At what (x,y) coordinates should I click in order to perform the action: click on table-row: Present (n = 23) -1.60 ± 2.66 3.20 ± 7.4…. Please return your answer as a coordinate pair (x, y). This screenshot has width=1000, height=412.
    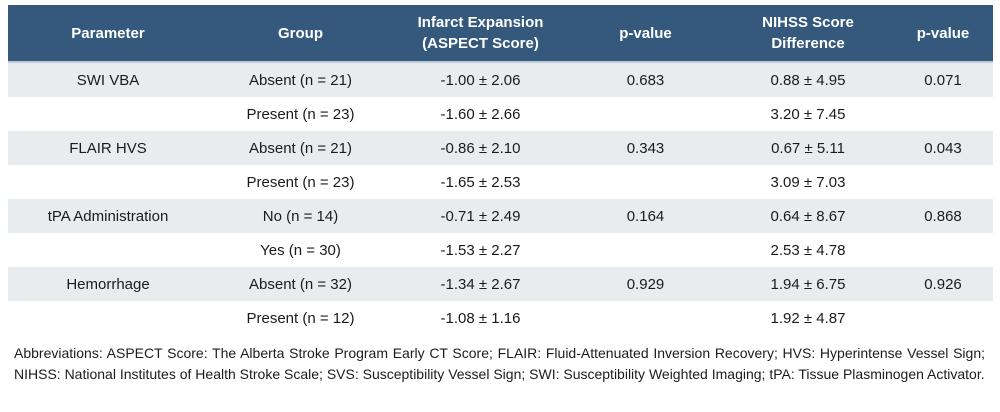
    Looking at the image, I should click on (500, 114).